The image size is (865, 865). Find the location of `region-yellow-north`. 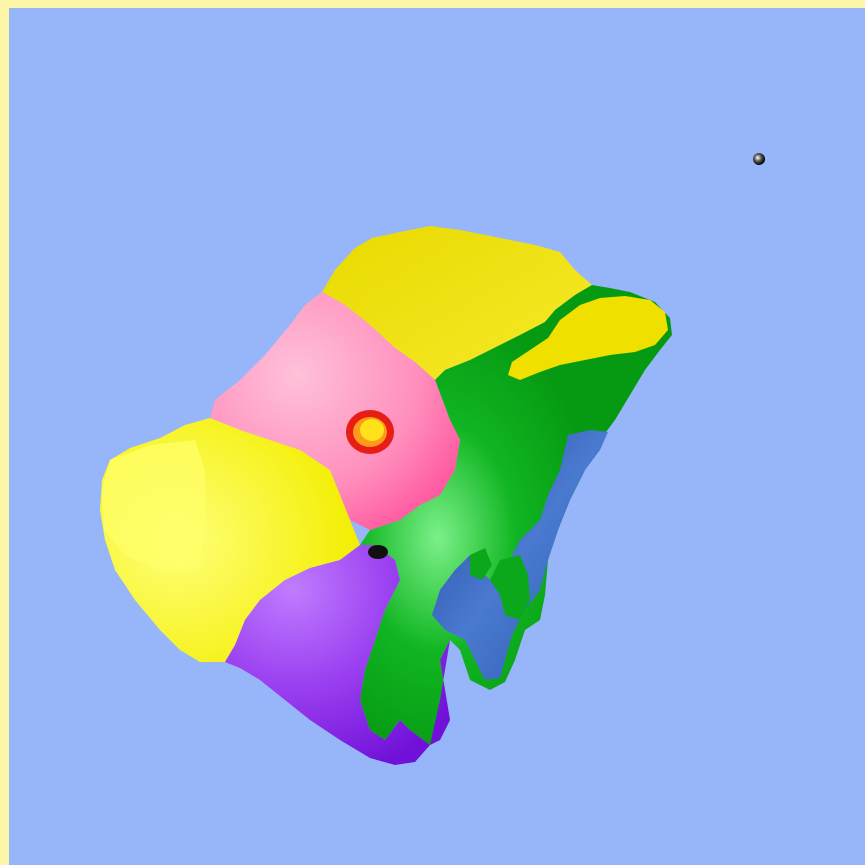

region-yellow-north is located at coordinates (457, 303).